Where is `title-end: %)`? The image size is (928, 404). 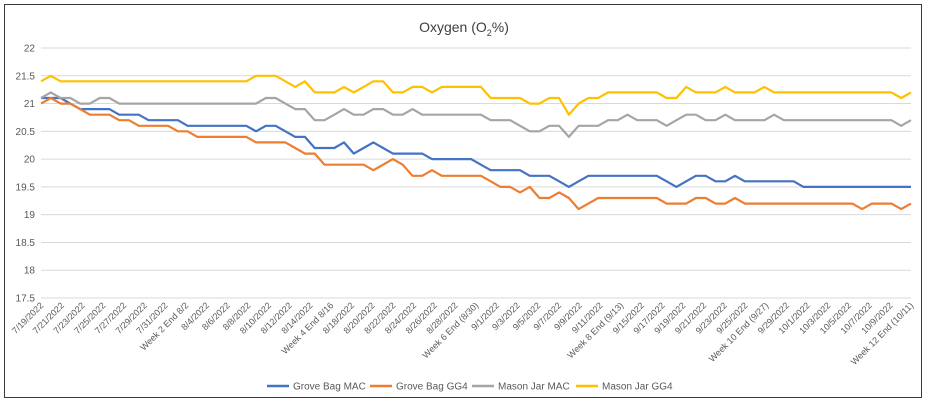 title-end: %) is located at coordinates (500, 27).